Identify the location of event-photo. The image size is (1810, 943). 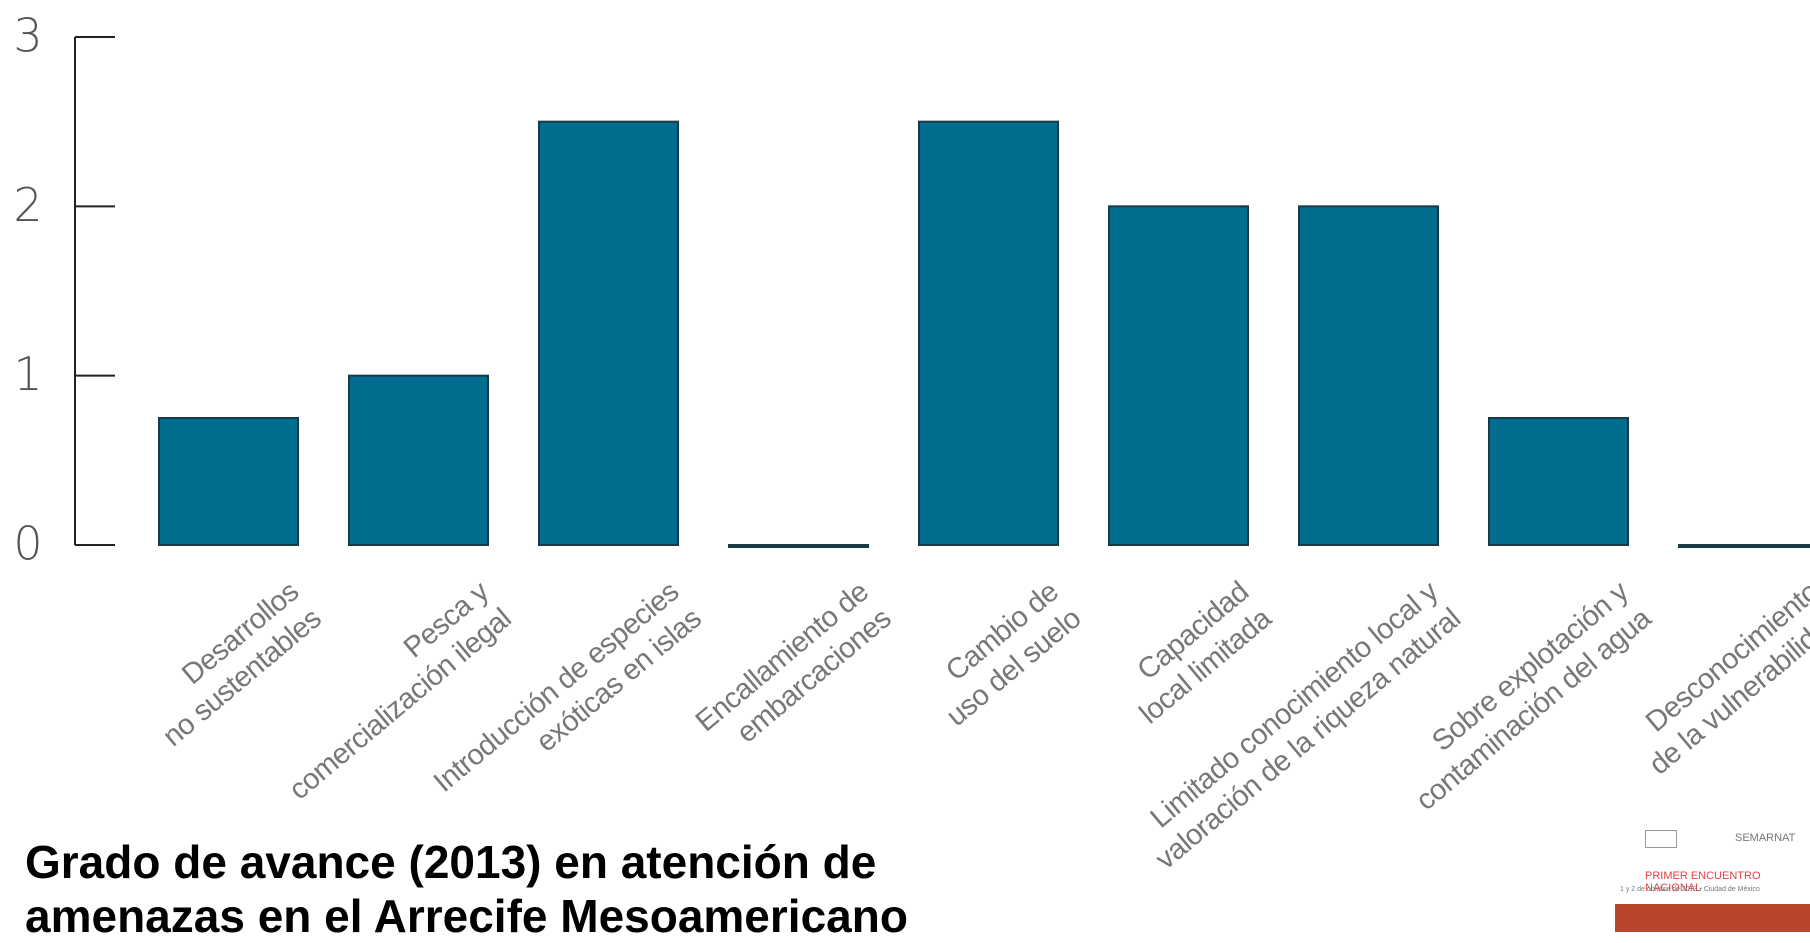
(1712, 918).